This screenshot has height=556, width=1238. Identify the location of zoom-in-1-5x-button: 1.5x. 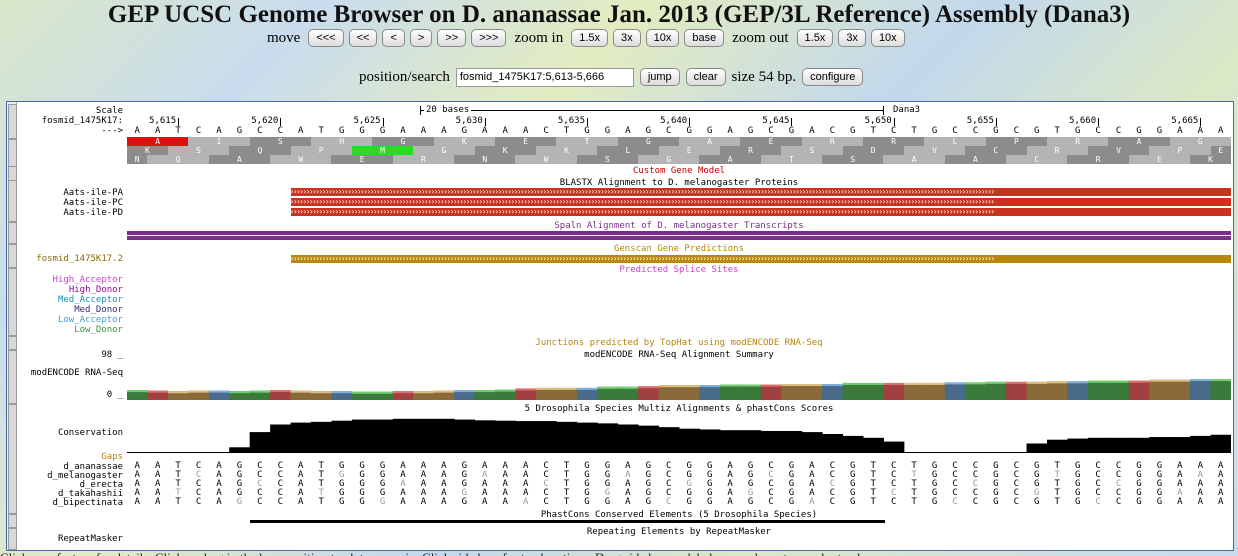
(590, 38).